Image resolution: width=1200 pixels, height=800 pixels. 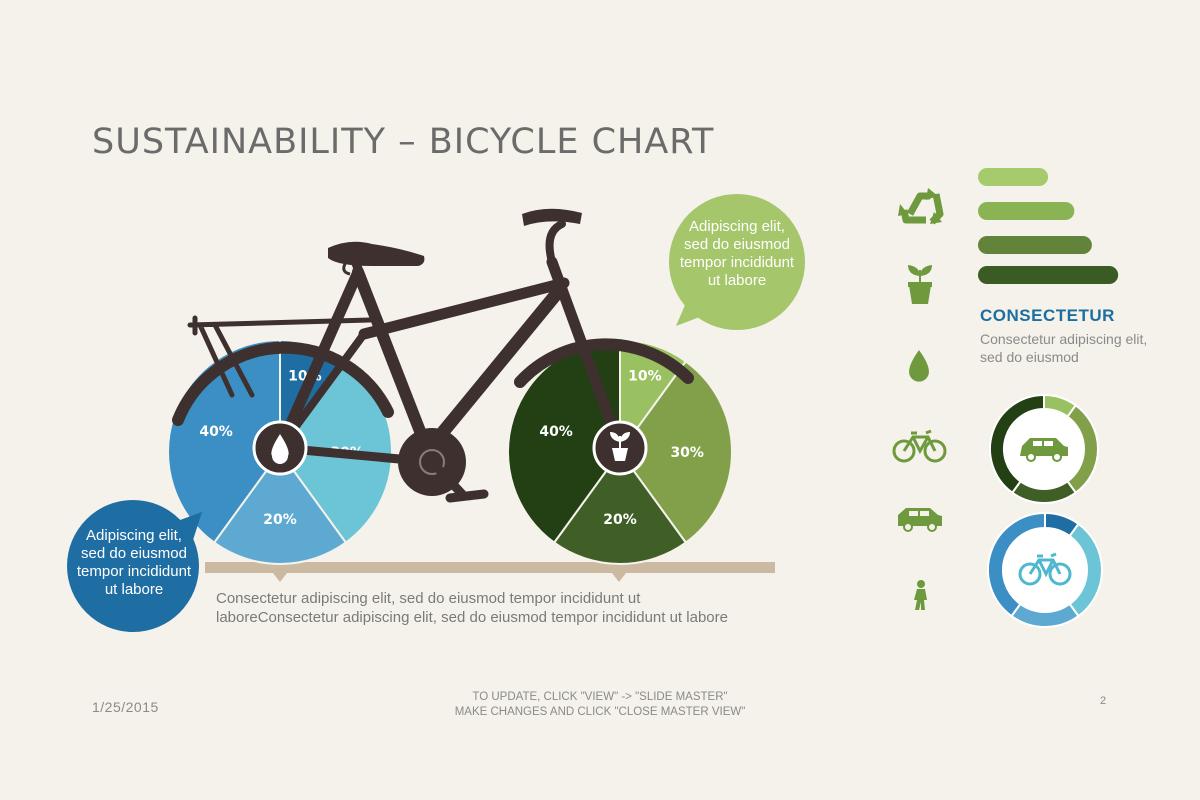 What do you see at coordinates (458, 480) in the screenshot?
I see `pedal-arm` at bounding box center [458, 480].